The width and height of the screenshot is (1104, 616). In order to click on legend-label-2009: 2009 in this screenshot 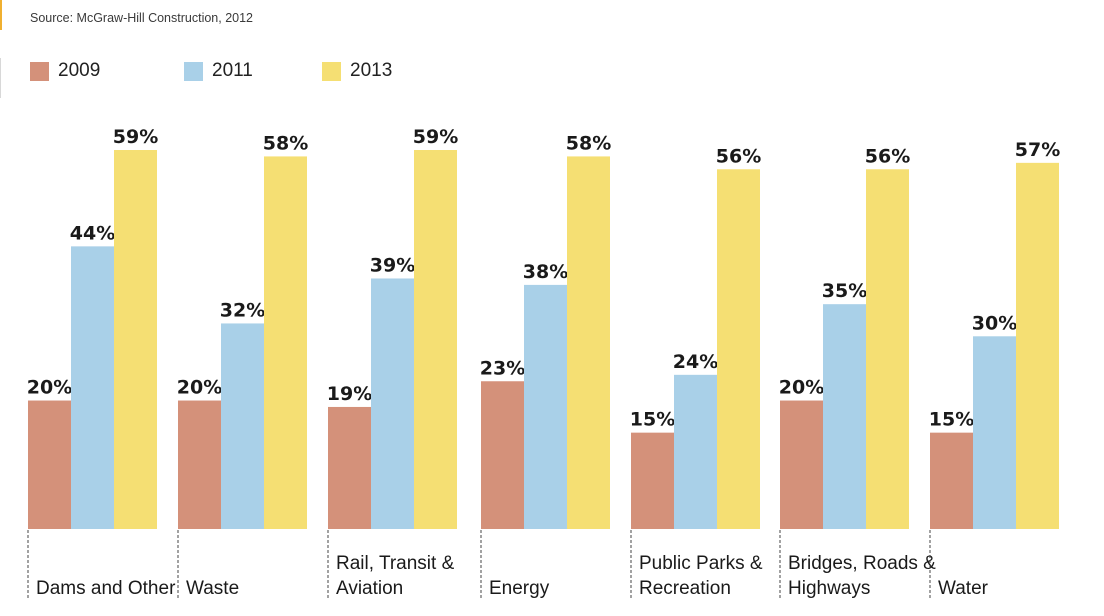, I will do `click(79, 70)`.